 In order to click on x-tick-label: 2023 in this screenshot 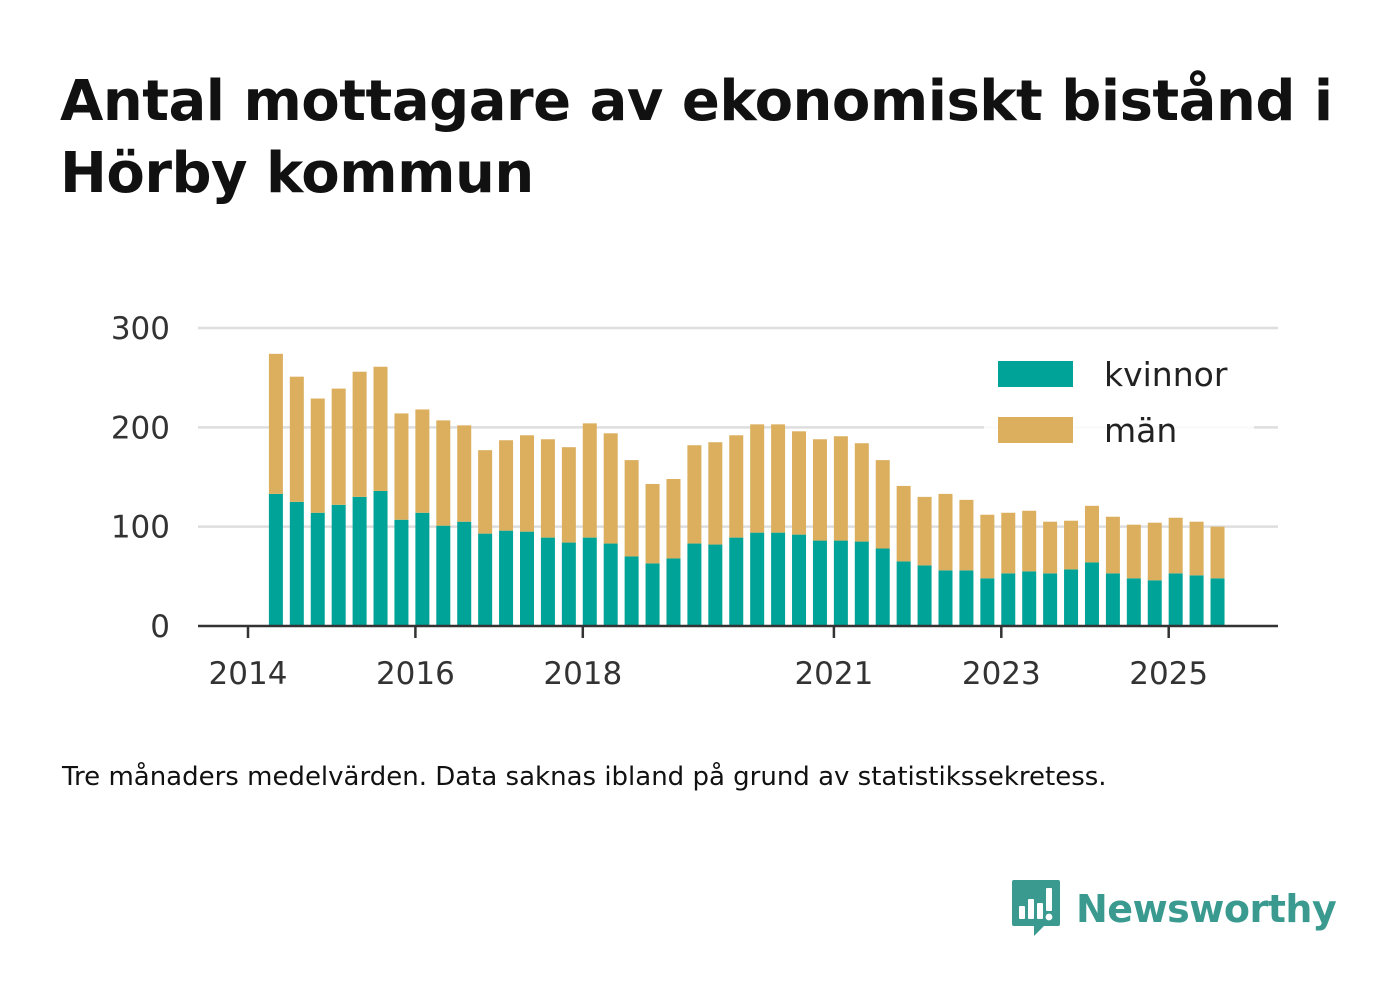, I will do `click(1001, 674)`.